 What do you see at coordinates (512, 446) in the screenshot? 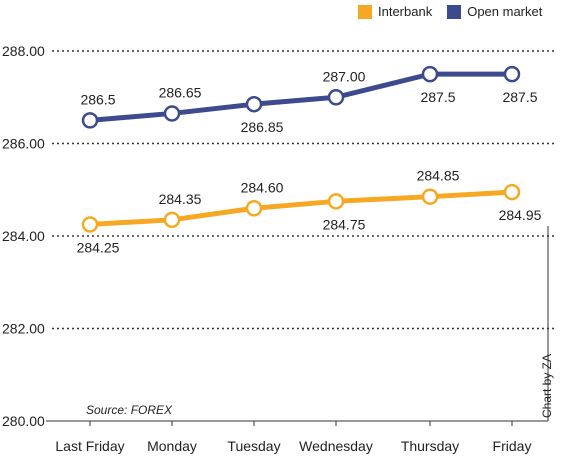
I see `x-tick-label: Friday` at bounding box center [512, 446].